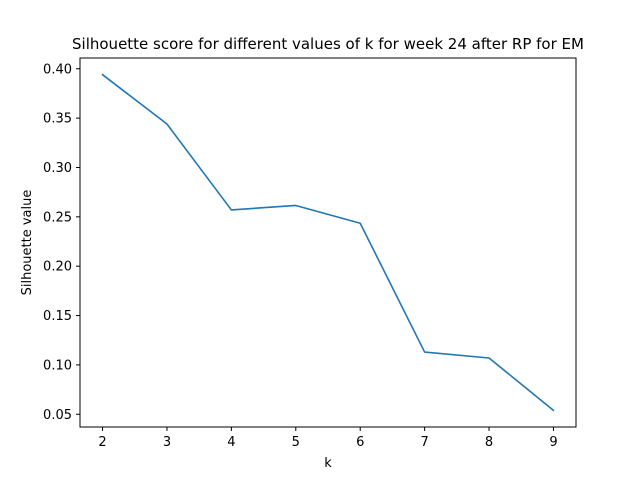 This screenshot has height=480, width=640. I want to click on y-tick-label: 0.20, so click(57, 267).